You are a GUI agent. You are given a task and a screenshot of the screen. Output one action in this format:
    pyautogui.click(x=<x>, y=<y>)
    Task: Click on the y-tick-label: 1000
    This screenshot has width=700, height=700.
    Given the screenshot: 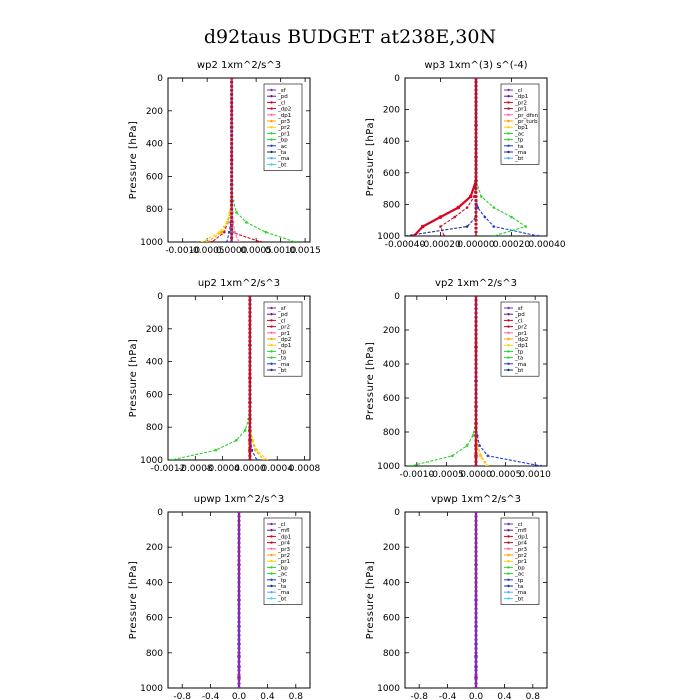 What is the action you would take?
    pyautogui.click(x=388, y=237)
    